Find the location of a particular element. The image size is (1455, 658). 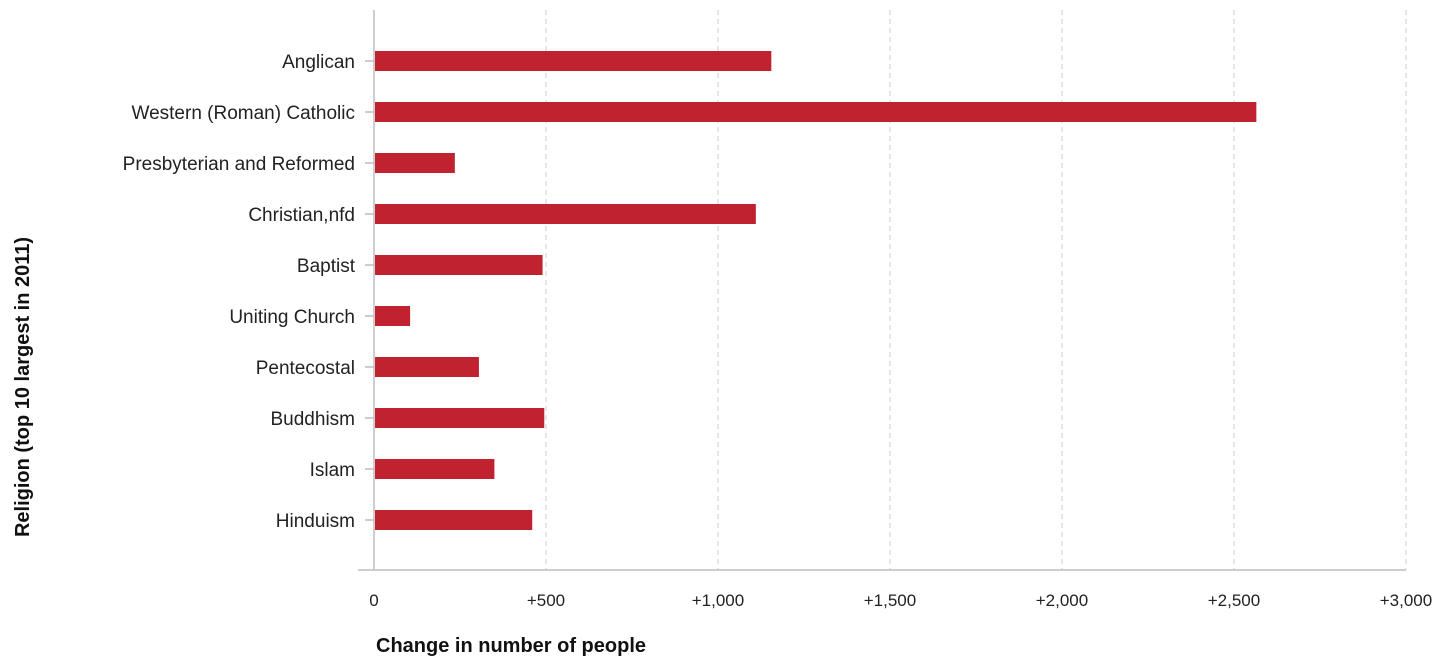

category-label: Presbyterian and Reformed is located at coordinates (239, 164).